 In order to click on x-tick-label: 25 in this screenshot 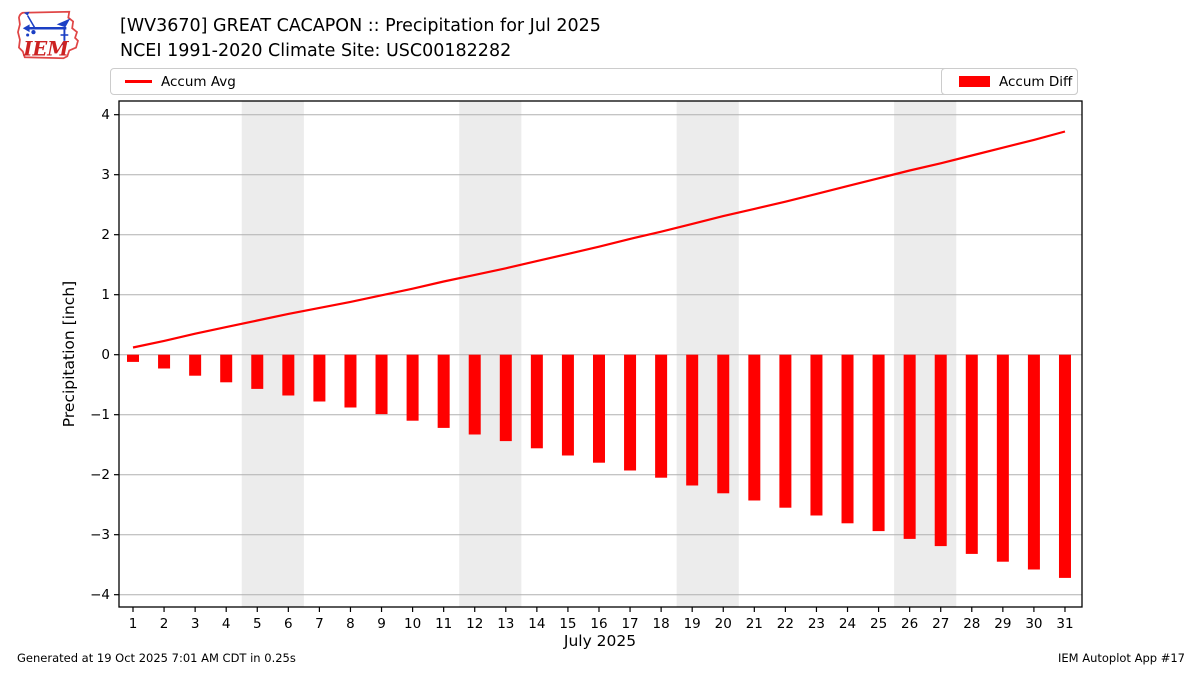, I will do `click(878, 624)`.